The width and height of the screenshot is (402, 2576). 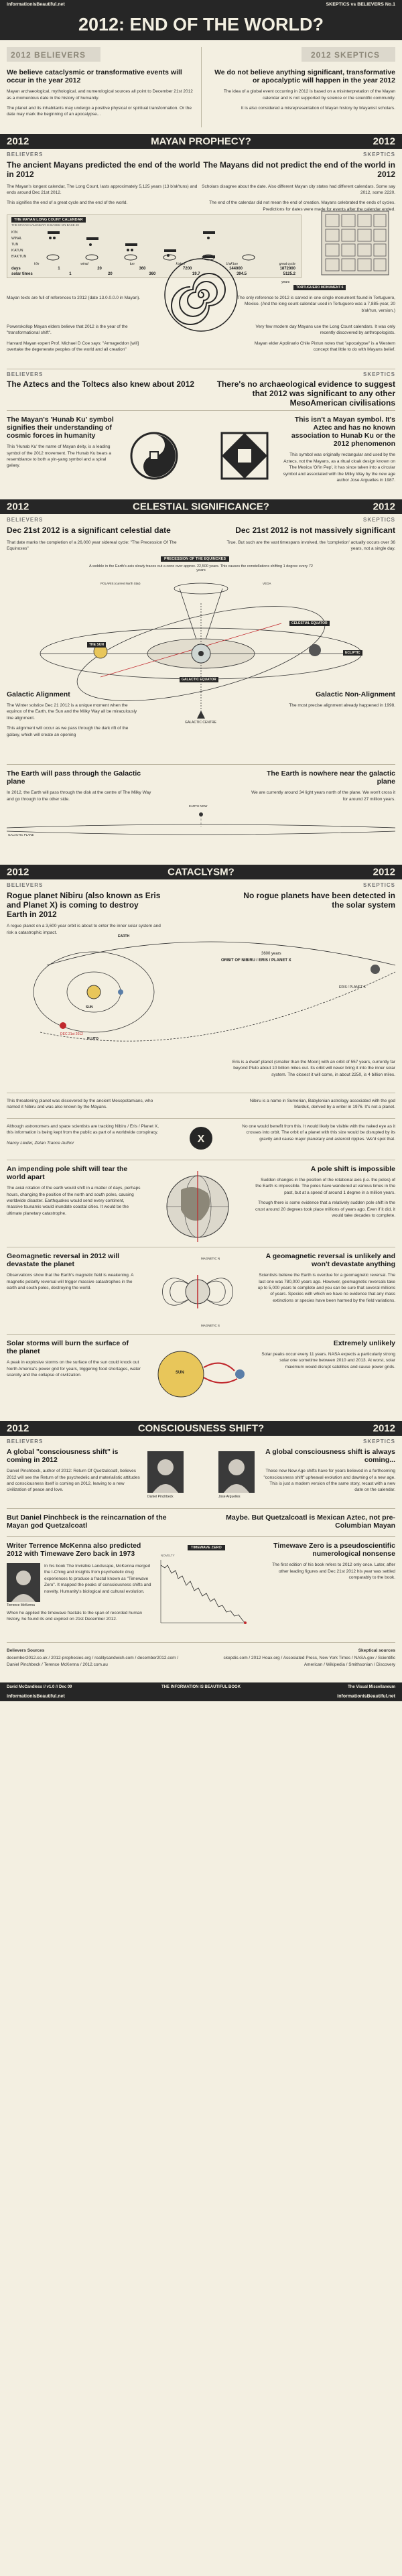 What do you see at coordinates (201, 507) in the screenshot?
I see `section-bar-celestial: 2012 CELESTIAL SIGNIFICANCE? 2012` at bounding box center [201, 507].